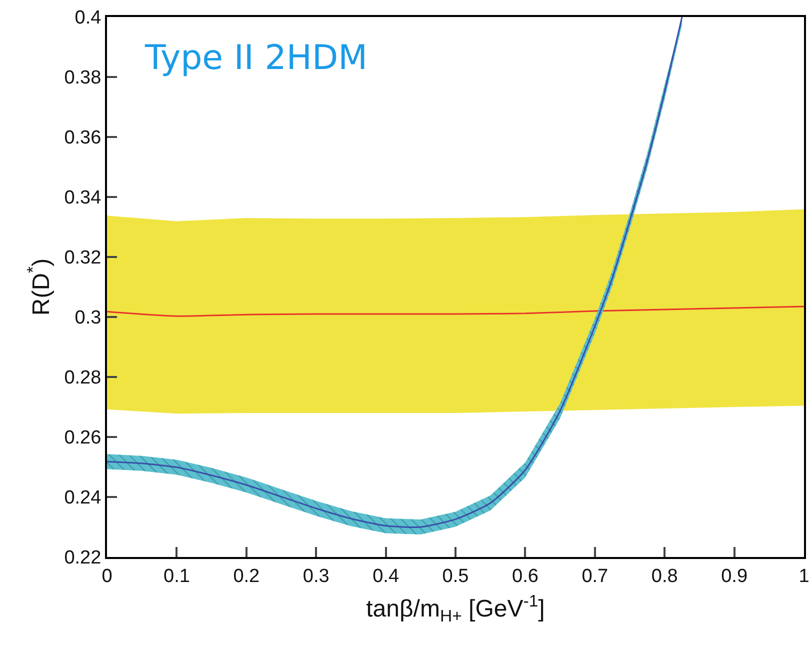 Image resolution: width=812 pixels, height=647 pixels. What do you see at coordinates (455, 311) in the screenshot?
I see `line-series` at bounding box center [455, 311].